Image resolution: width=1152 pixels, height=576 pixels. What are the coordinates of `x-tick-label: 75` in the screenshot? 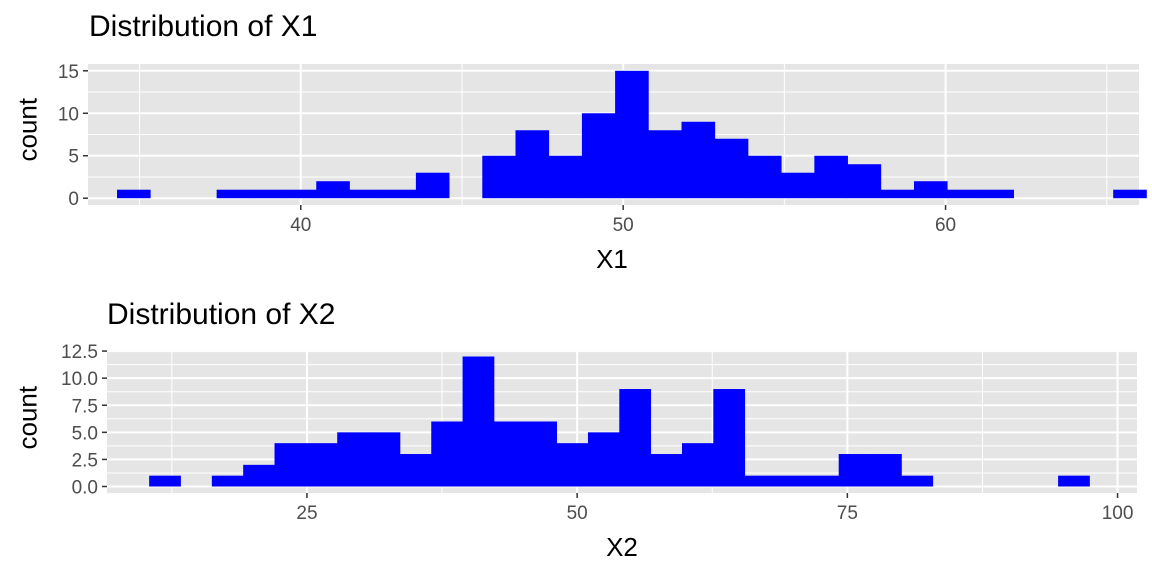 It's located at (847, 513).